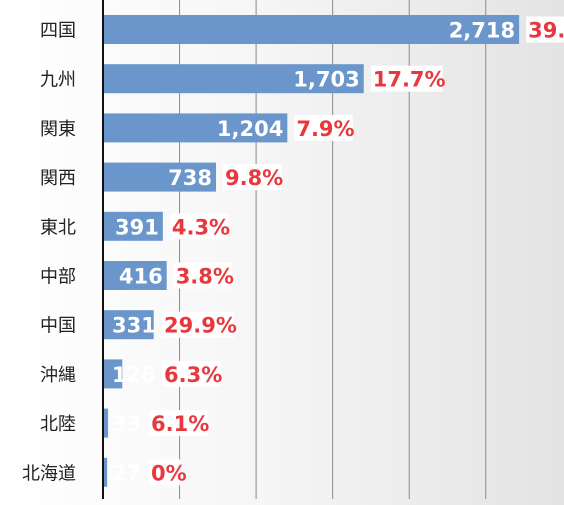 This screenshot has width=564, height=505. I want to click on category-label-4: 東北, so click(58, 227).